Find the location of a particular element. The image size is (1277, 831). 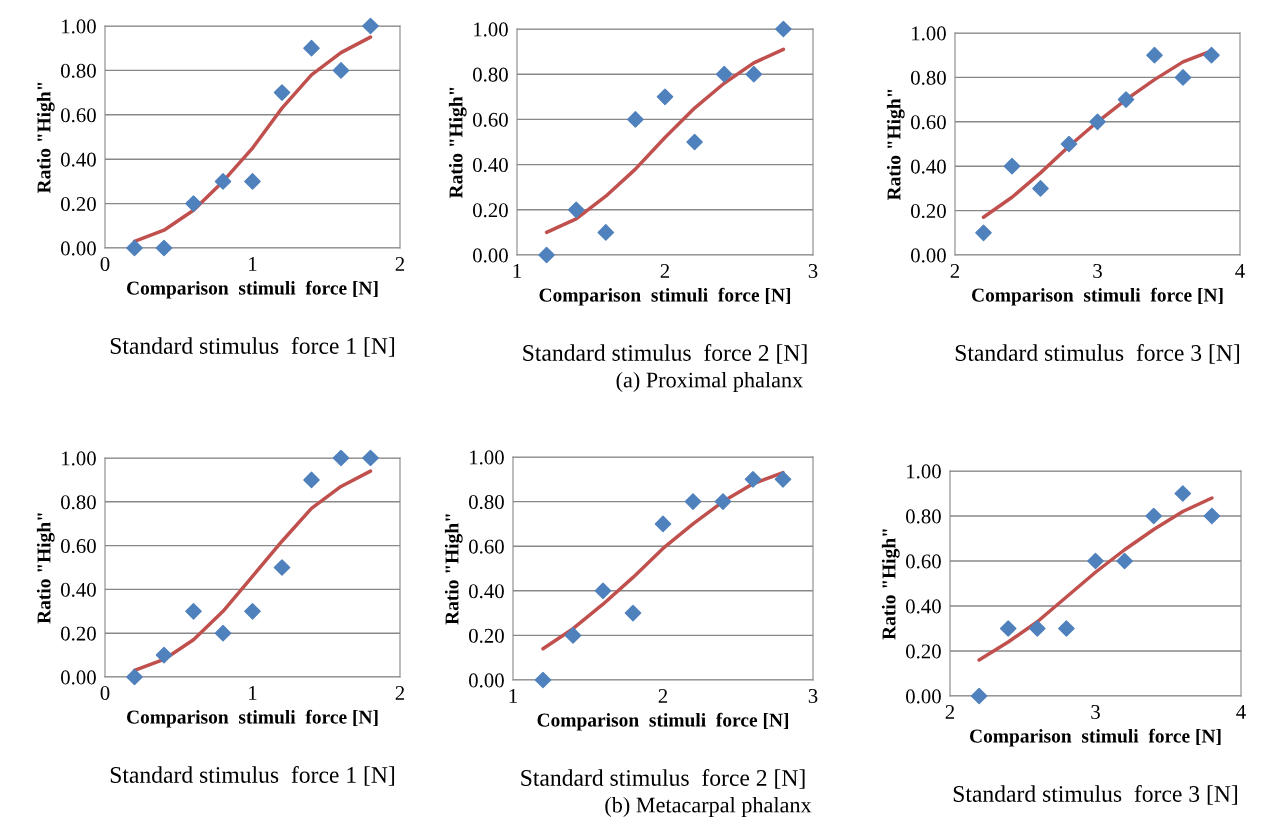

text: (b) Metacarpal phalanx is located at coordinates (708, 807).